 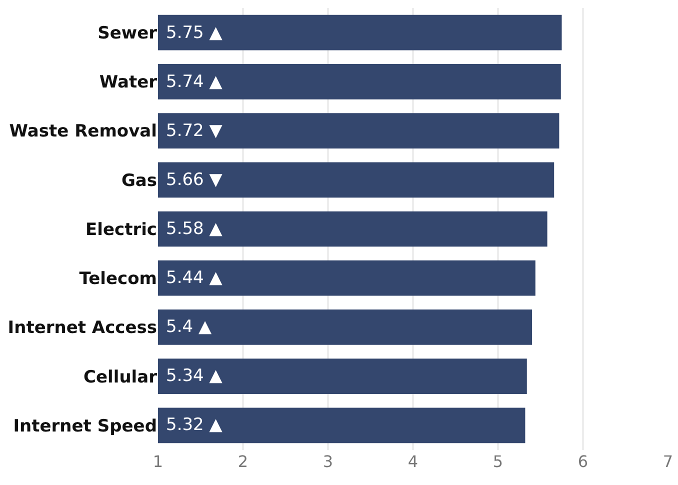 I want to click on y-tick-label: Water, so click(x=128, y=82).